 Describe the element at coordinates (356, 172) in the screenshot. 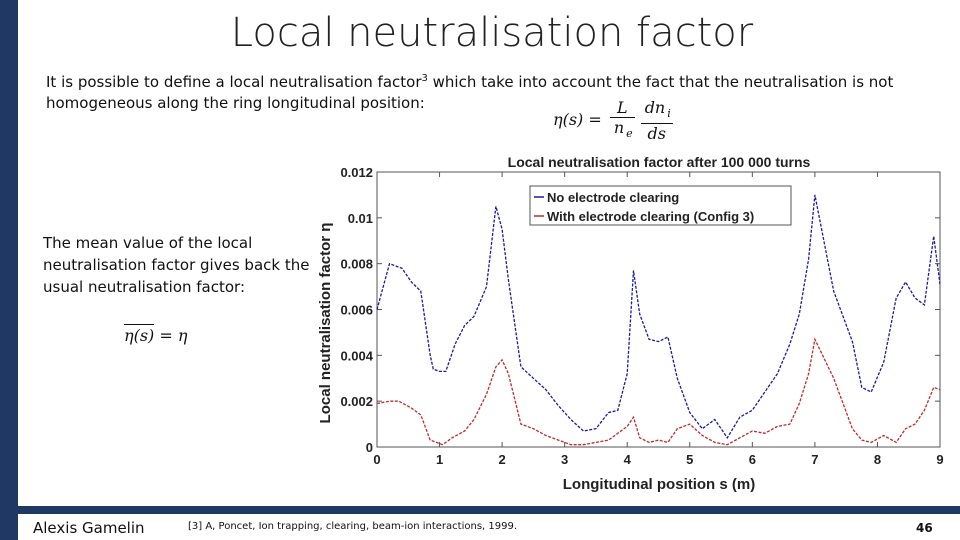

I see `y-tick-label: 0.012` at that location.